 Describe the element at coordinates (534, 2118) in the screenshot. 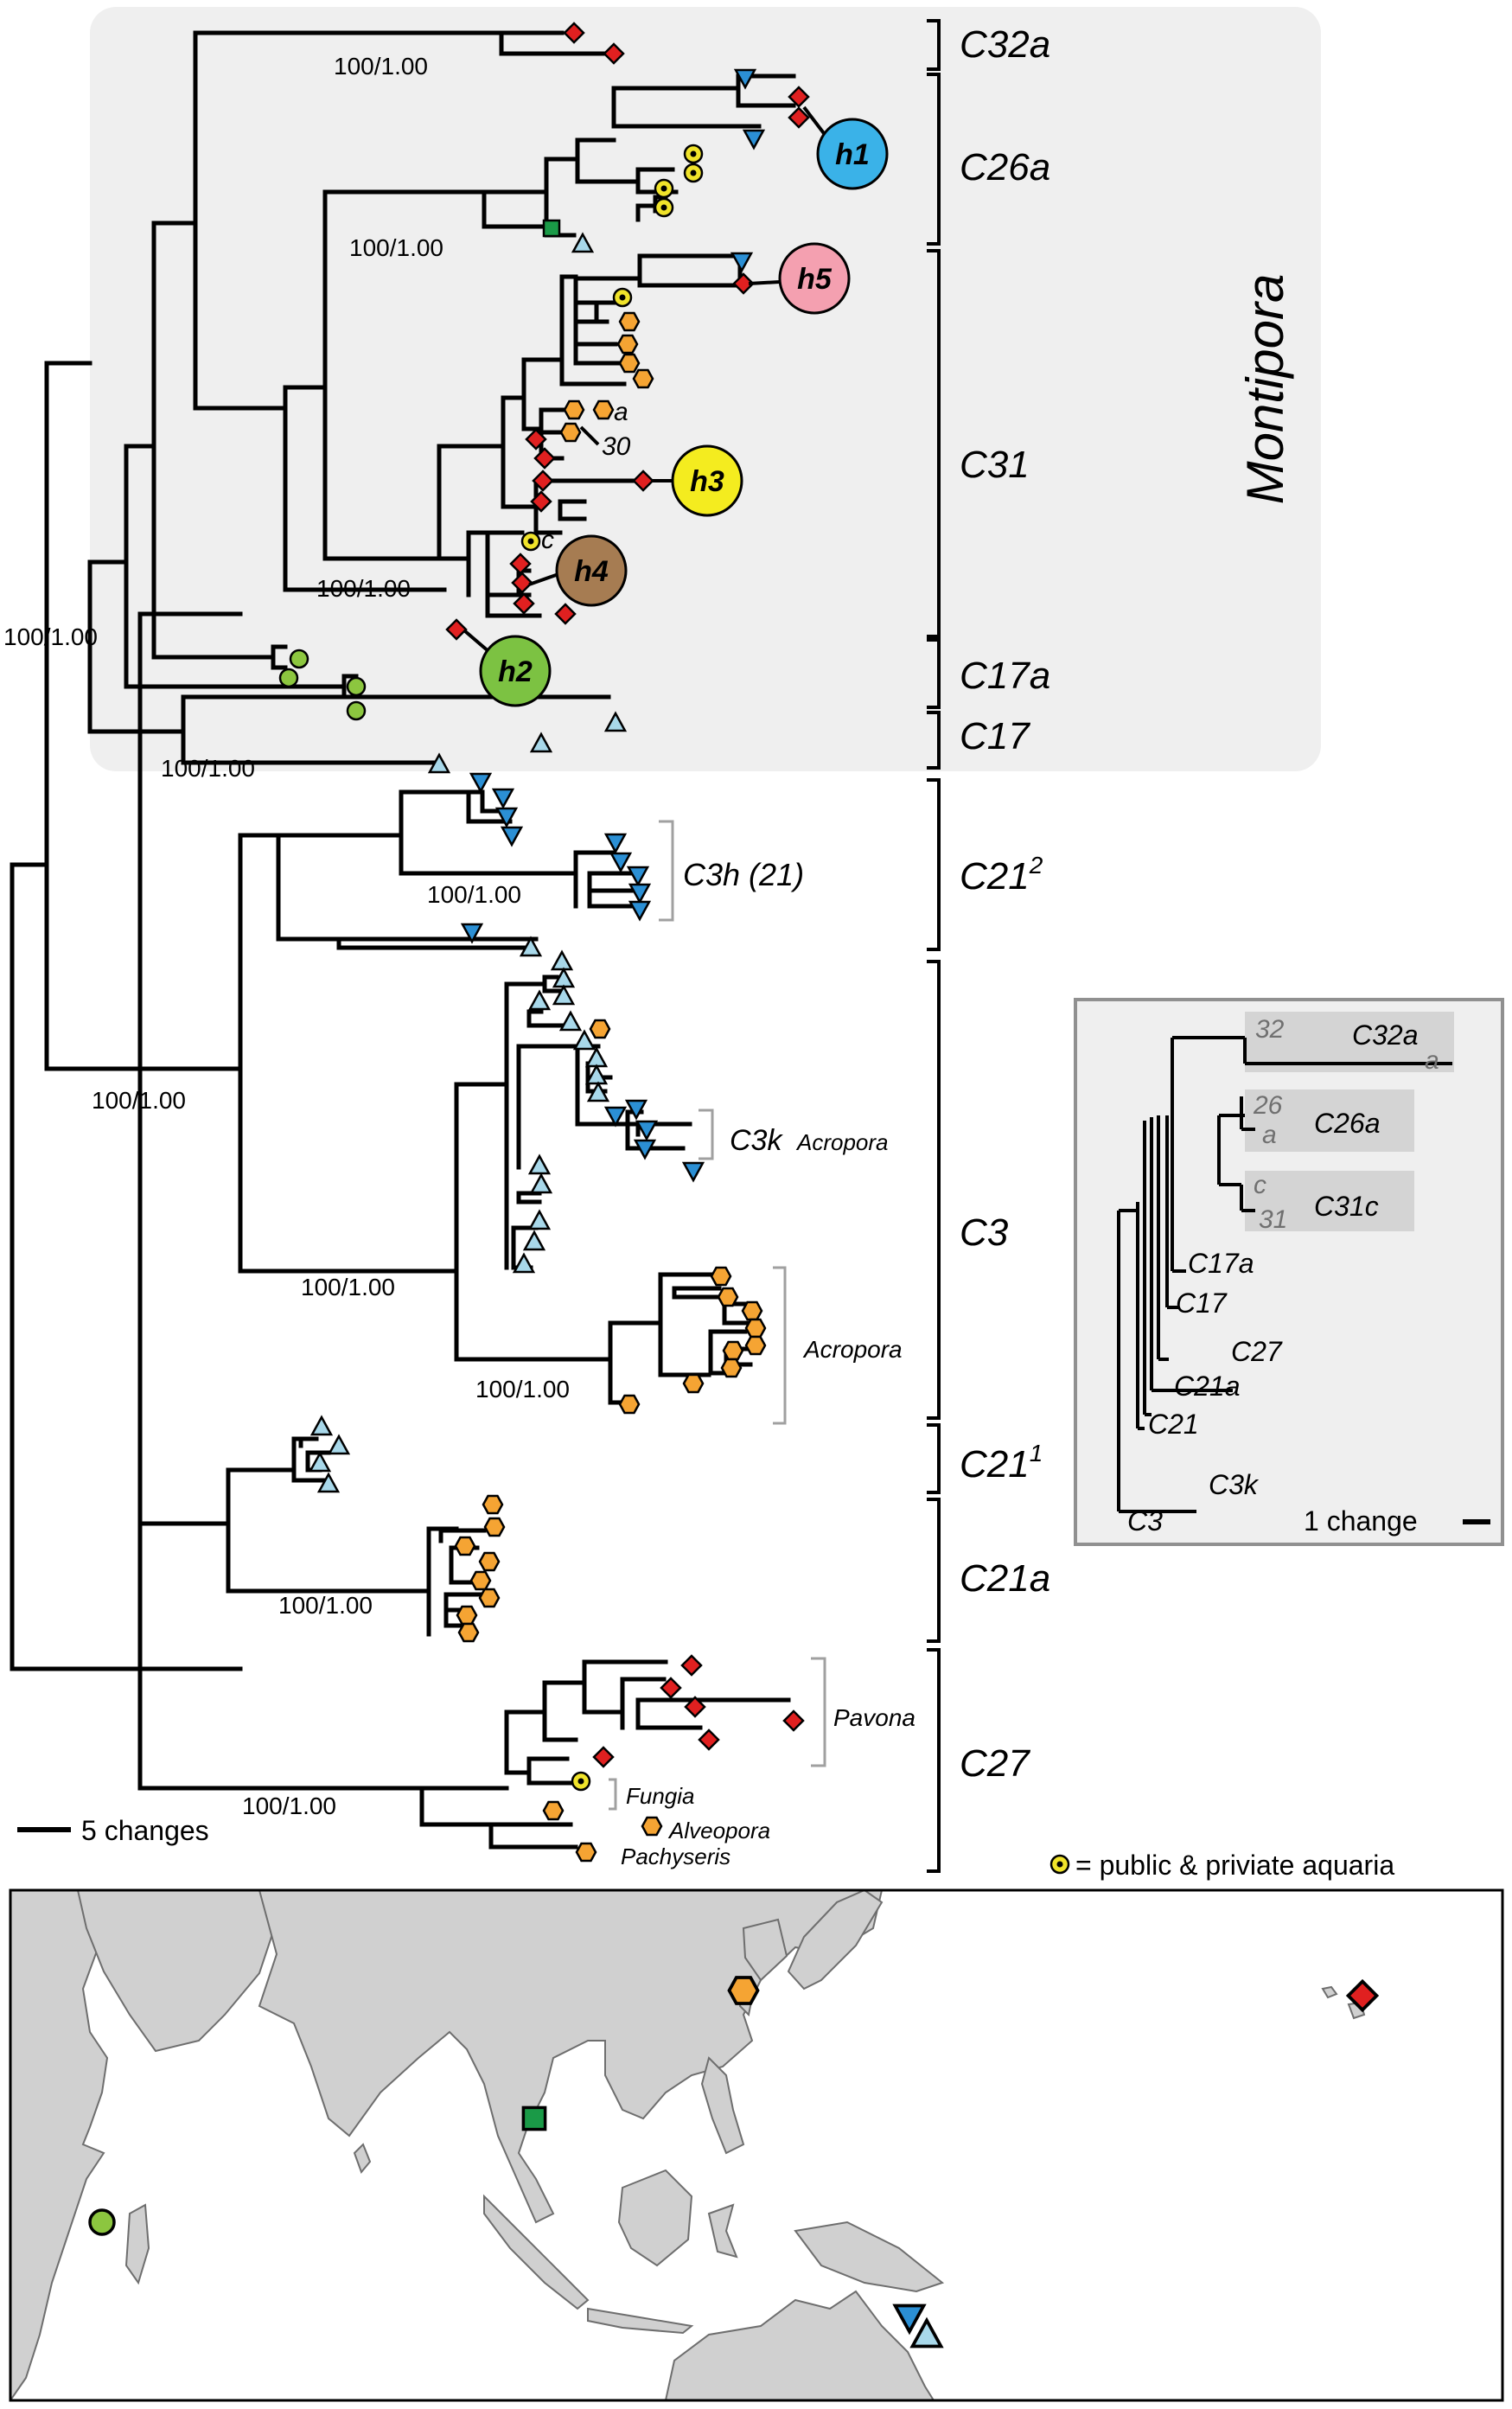

I see `map-square-marker-icon` at that location.